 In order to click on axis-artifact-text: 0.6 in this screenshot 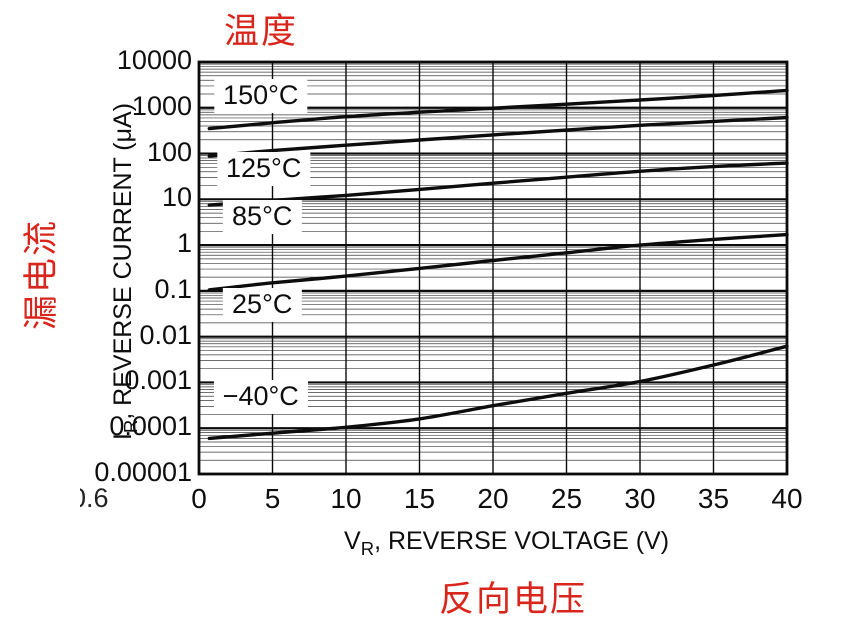, I will do `click(94, 498)`.